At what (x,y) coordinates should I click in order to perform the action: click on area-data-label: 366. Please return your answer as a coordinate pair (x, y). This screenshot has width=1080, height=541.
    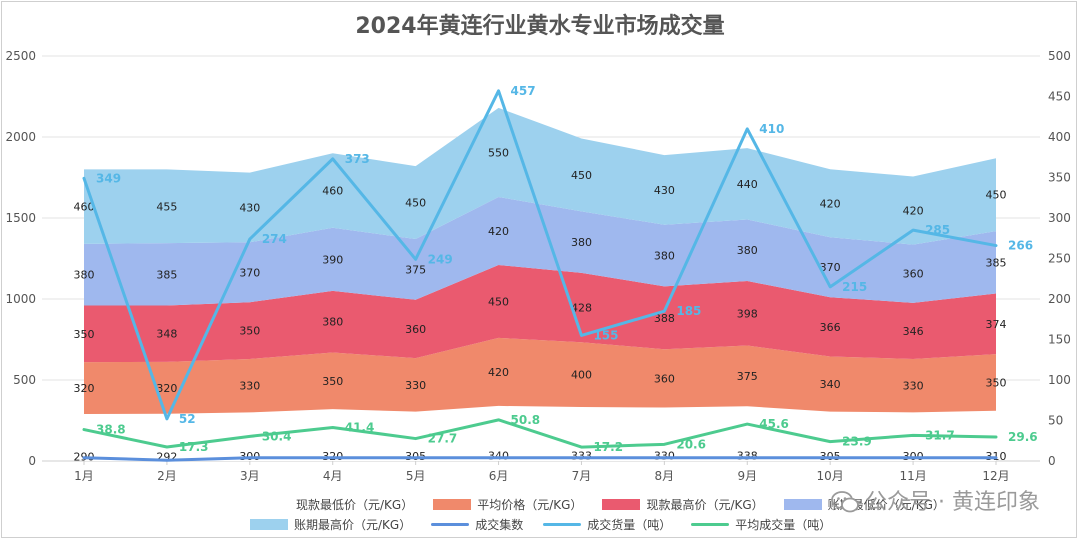
    Looking at the image, I should click on (830, 327).